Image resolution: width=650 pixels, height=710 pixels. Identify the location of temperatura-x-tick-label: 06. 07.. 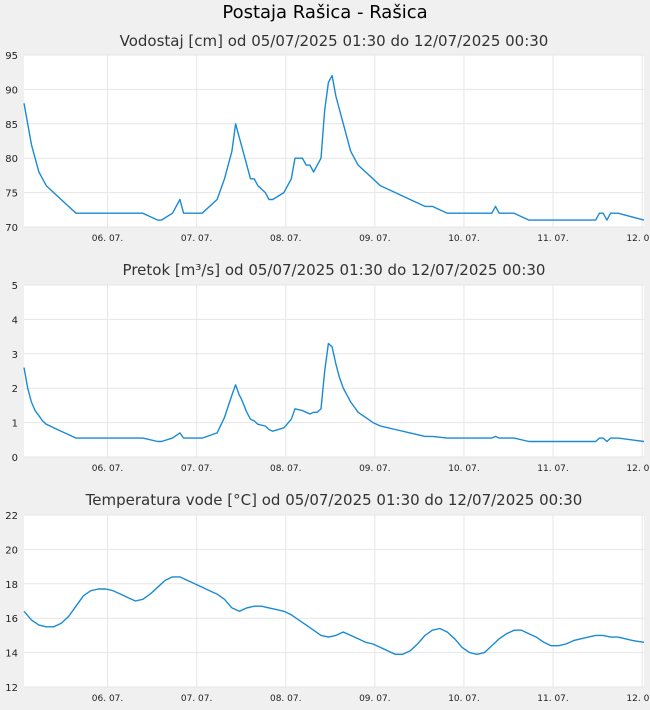
(108, 699).